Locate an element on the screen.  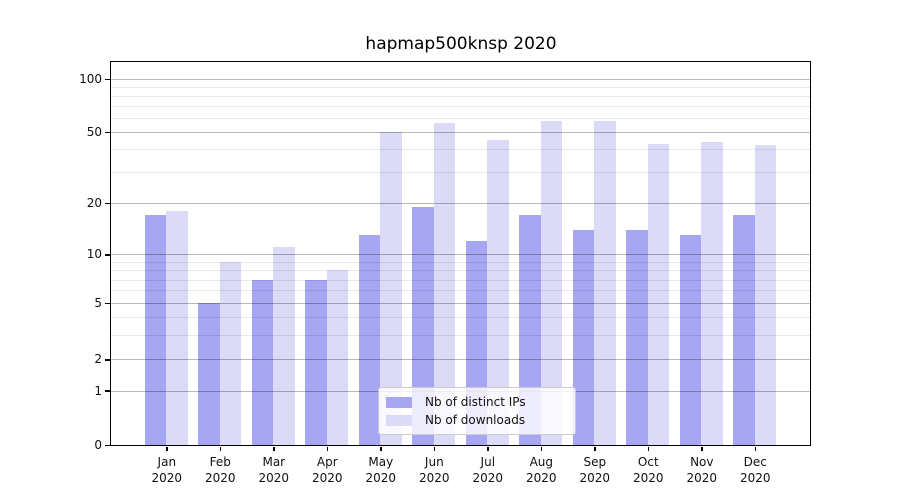
bar-downloads-apr is located at coordinates (337, 357).